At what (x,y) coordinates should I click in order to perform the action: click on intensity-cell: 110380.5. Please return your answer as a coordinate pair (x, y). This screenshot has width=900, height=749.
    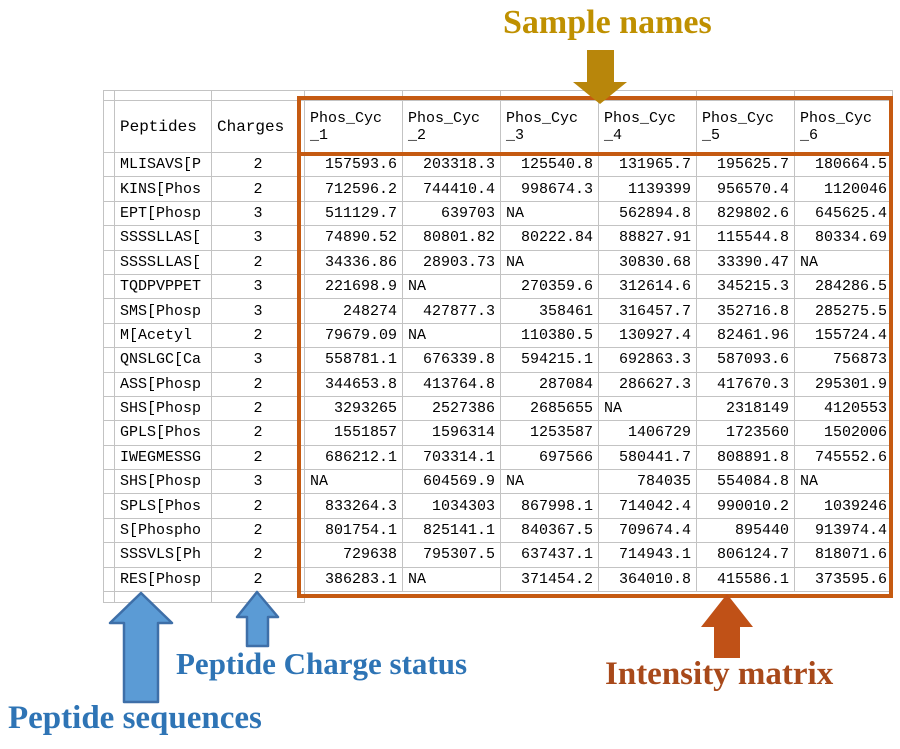
    Looking at the image, I should click on (549, 335).